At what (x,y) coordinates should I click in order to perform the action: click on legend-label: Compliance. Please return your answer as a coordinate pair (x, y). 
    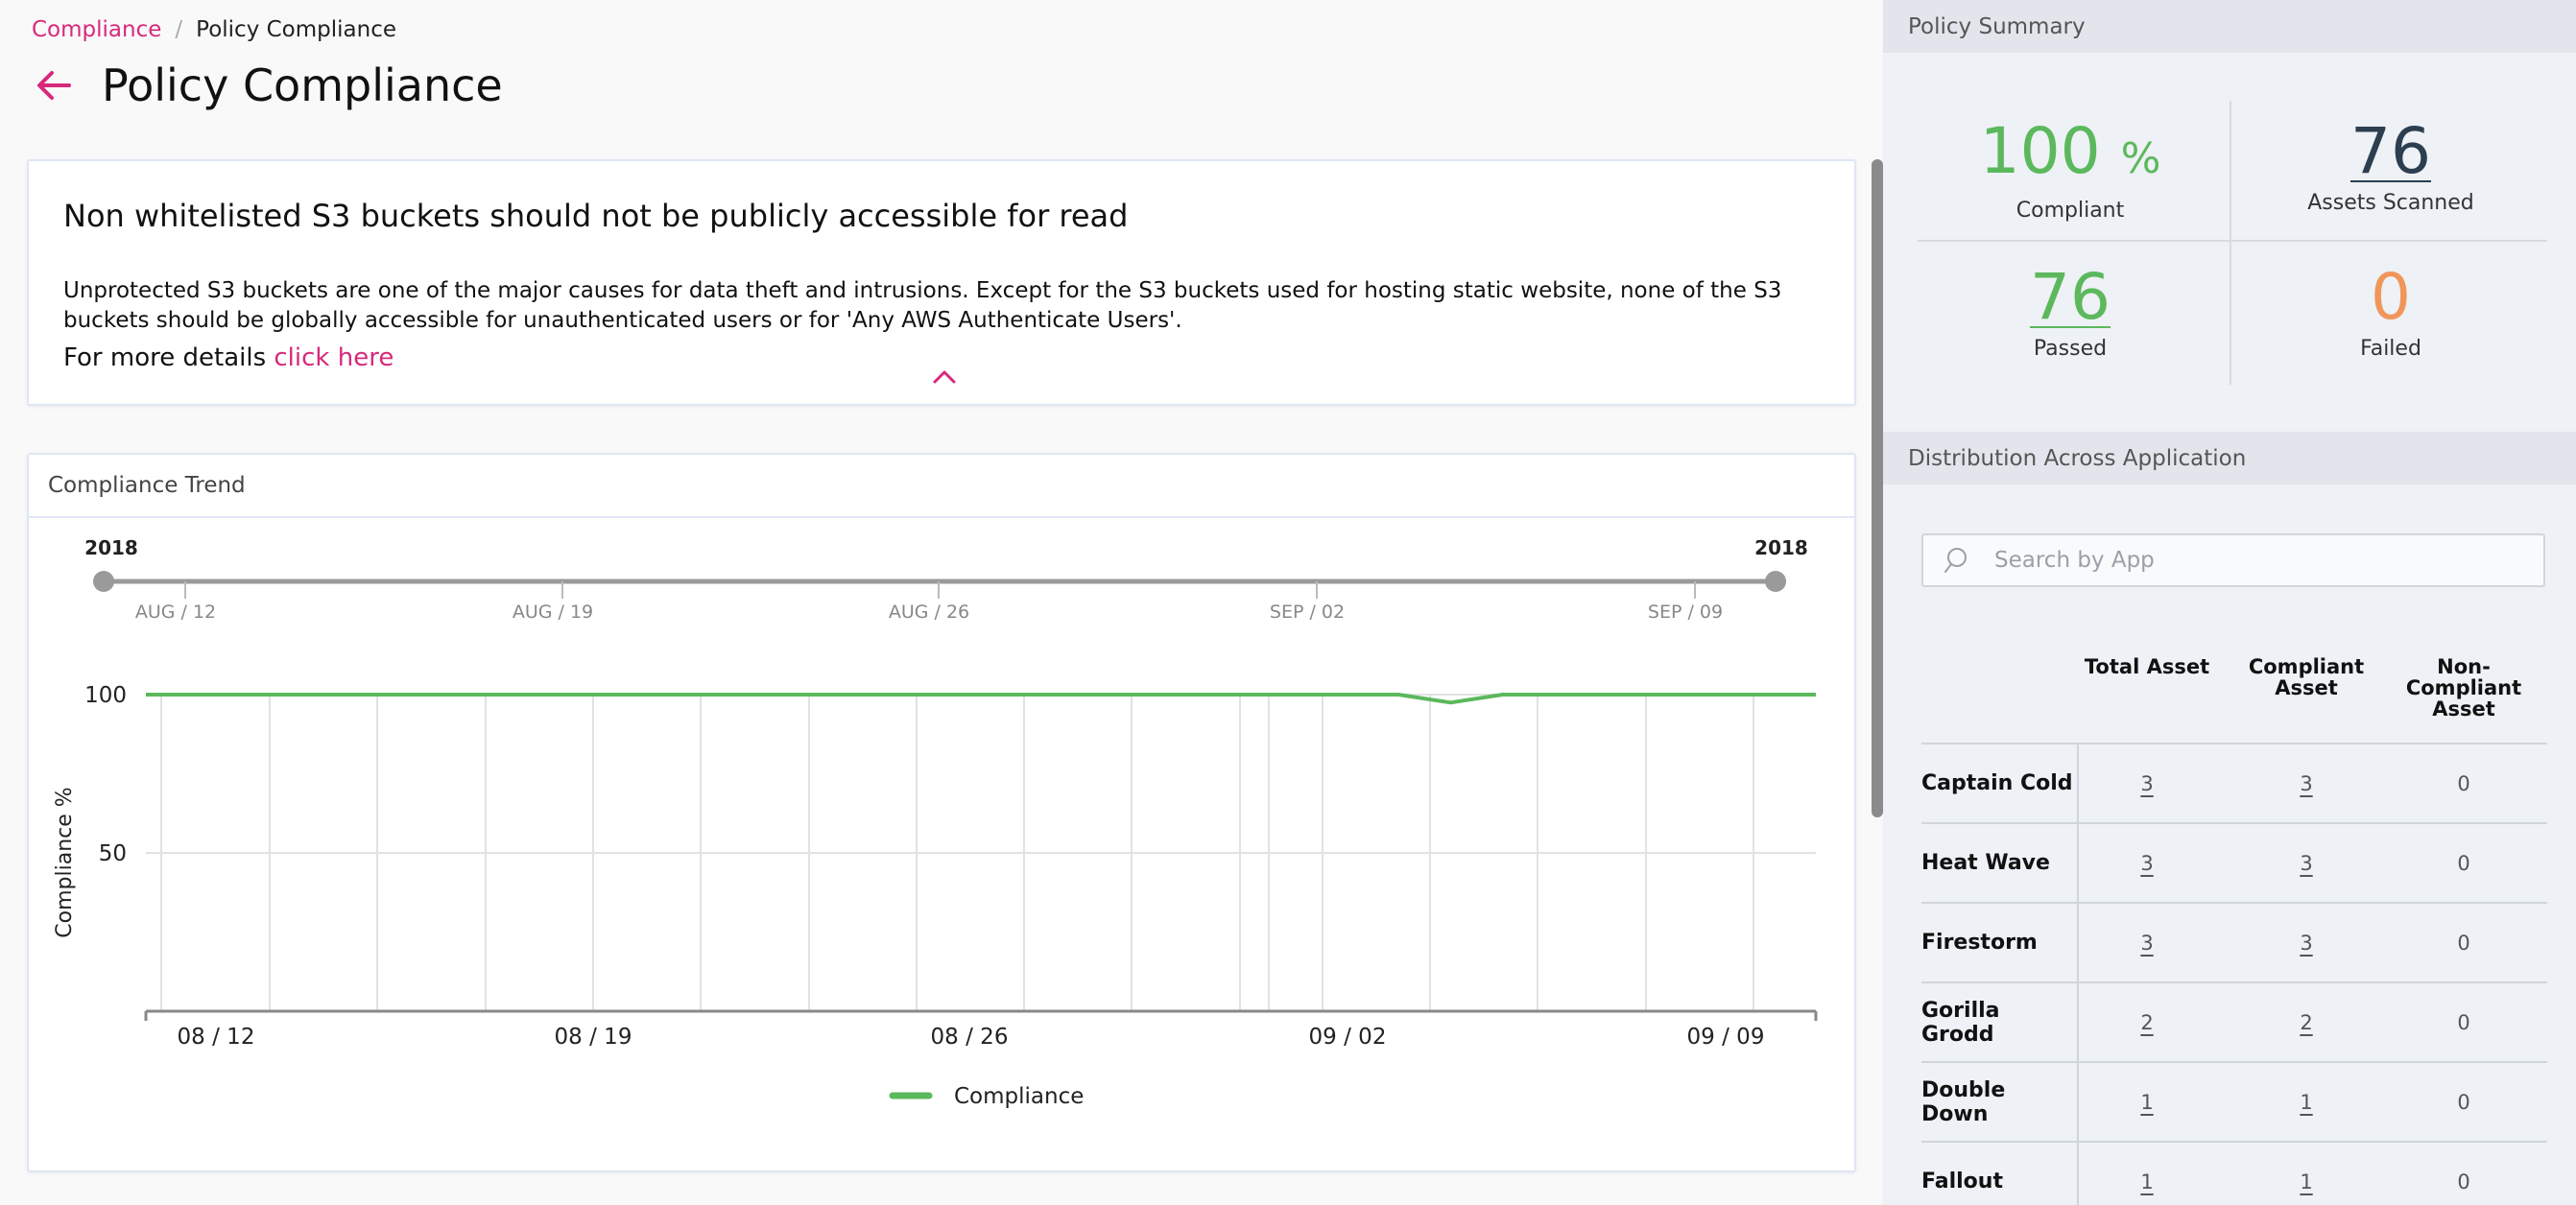
    Looking at the image, I should click on (1019, 1097).